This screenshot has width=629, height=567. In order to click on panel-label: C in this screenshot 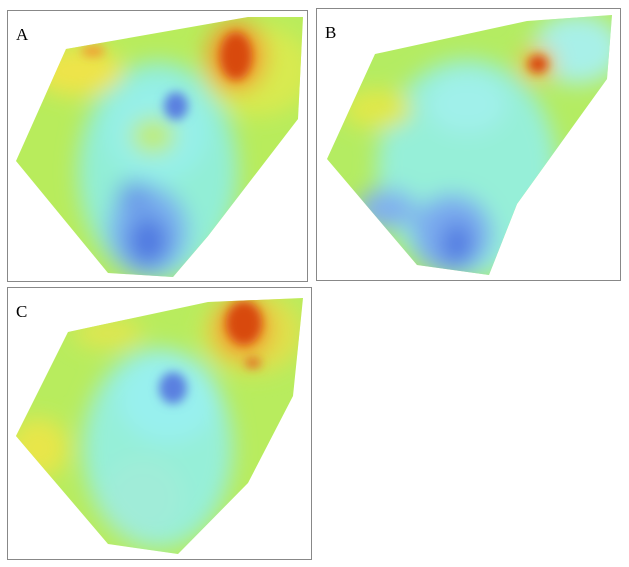, I will do `click(22, 311)`.